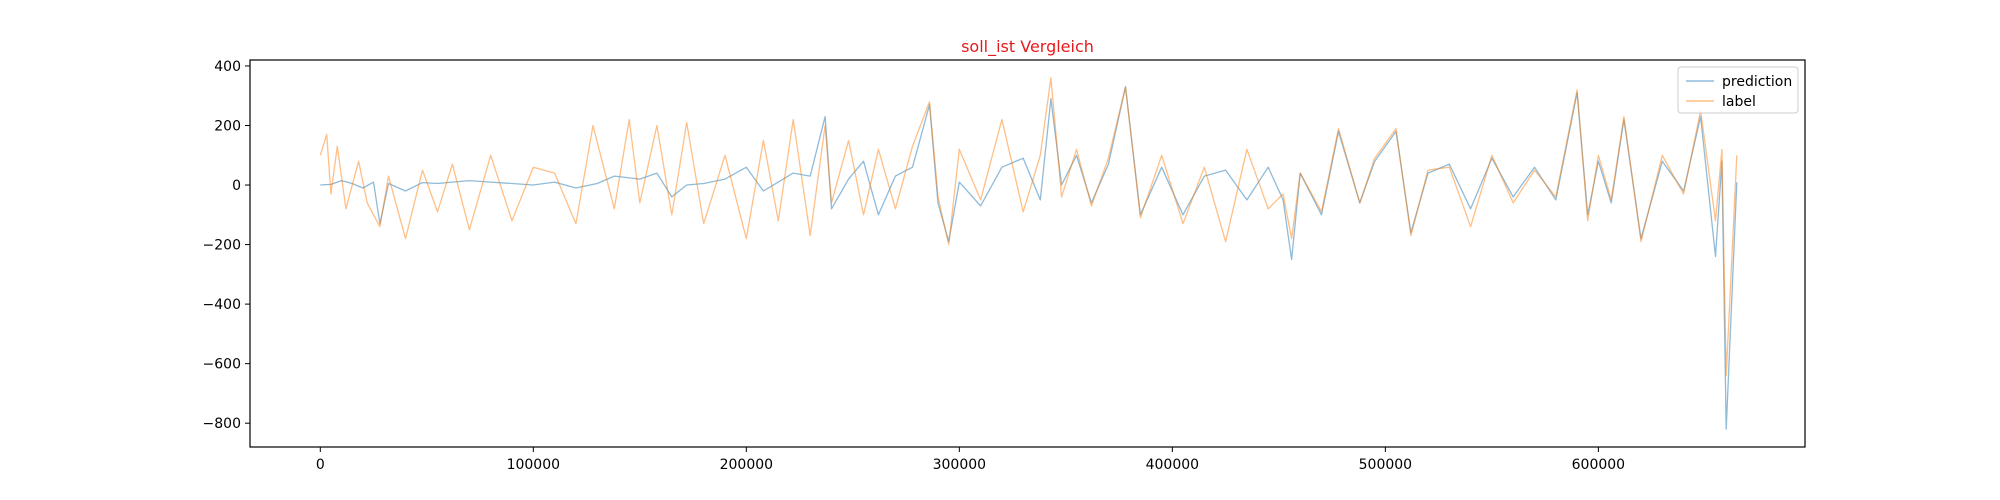 Image resolution: width=2000 pixels, height=500 pixels. I want to click on x-axis: 0 100000 200000 300000 400000 500000 600000, so click(970, 460).